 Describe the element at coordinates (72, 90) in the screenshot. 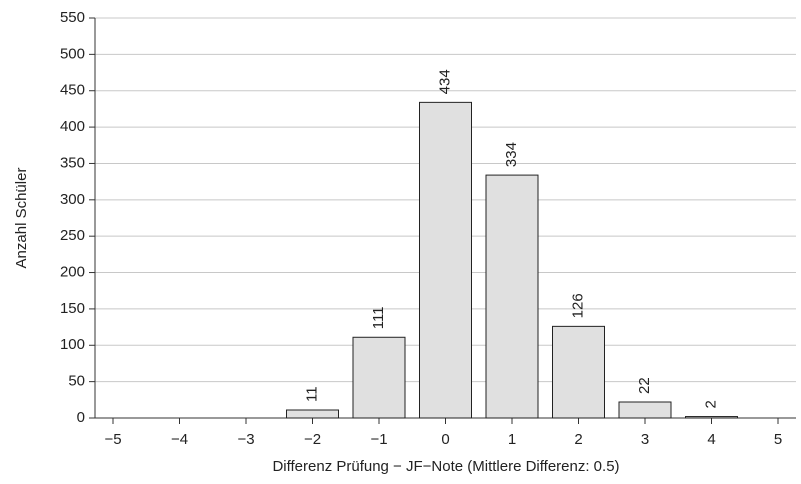

I see `y-tick-label: 450` at that location.